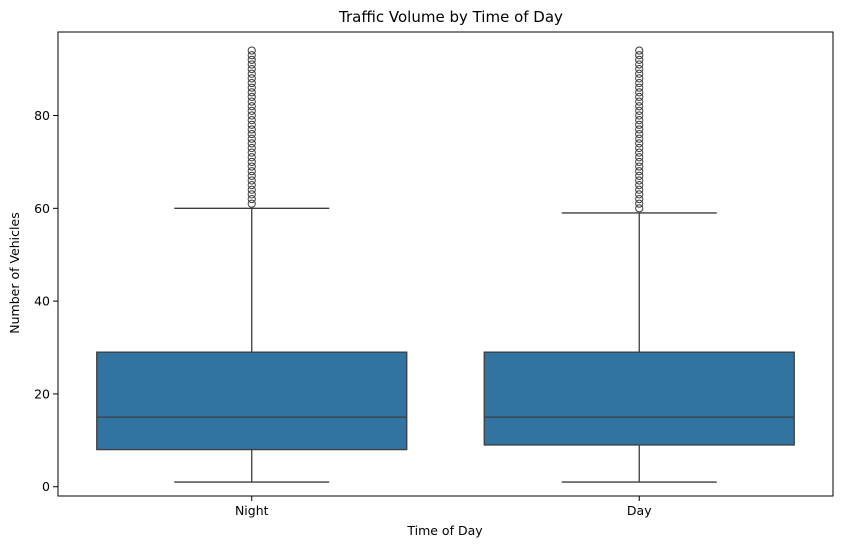 Image resolution: width=841 pixels, height=551 pixels. I want to click on y-tick-label: 40, so click(42, 301).